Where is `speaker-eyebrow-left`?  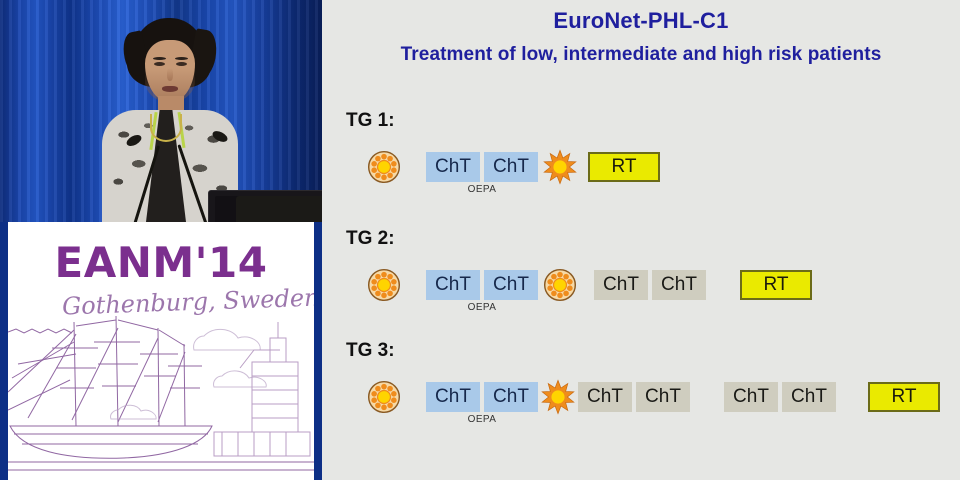
speaker-eyebrow-left is located at coordinates (159, 58).